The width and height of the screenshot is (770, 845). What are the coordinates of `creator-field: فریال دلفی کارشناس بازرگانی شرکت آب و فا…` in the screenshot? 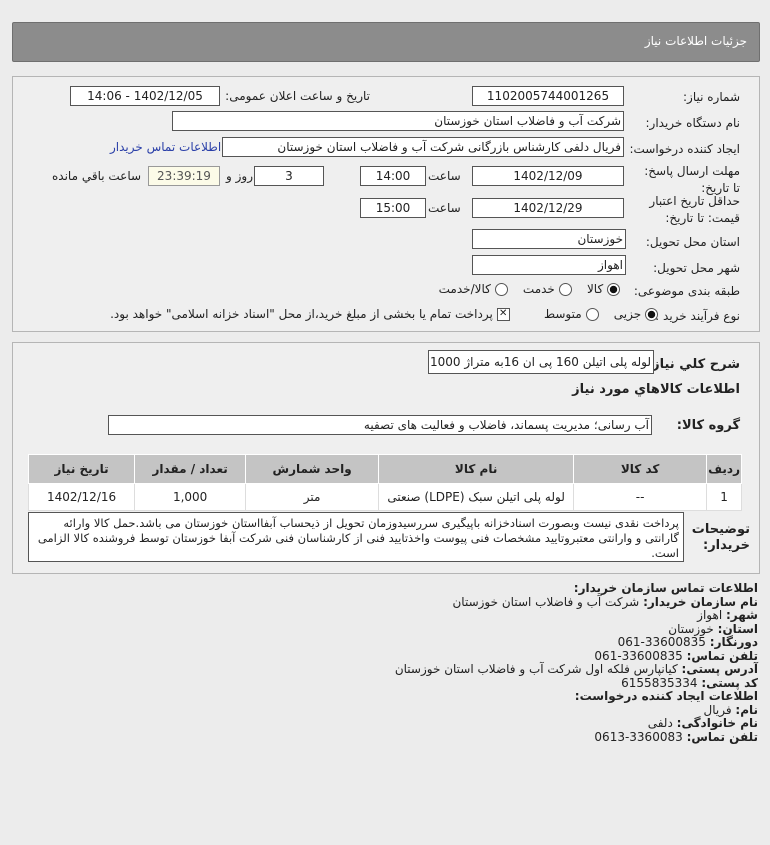 It's located at (423, 147).